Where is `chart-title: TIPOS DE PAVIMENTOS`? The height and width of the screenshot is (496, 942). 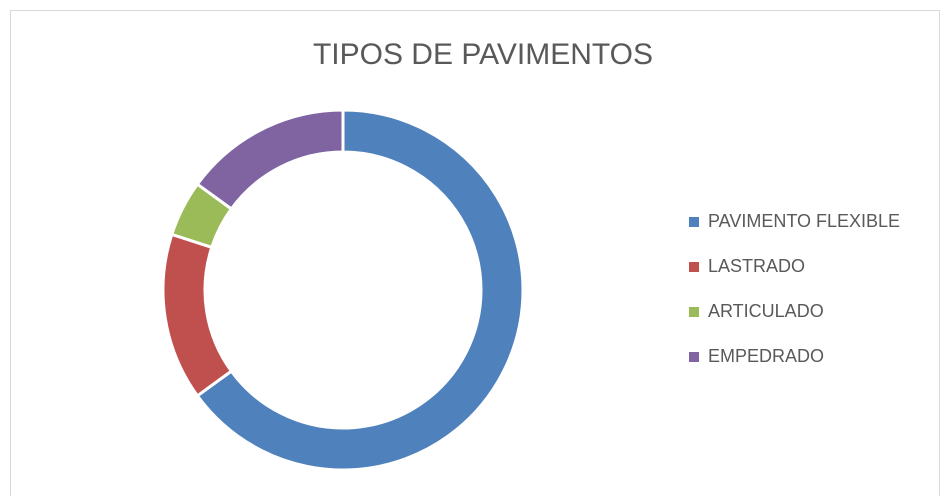
chart-title: TIPOS DE PAVIMENTOS is located at coordinates (483, 54).